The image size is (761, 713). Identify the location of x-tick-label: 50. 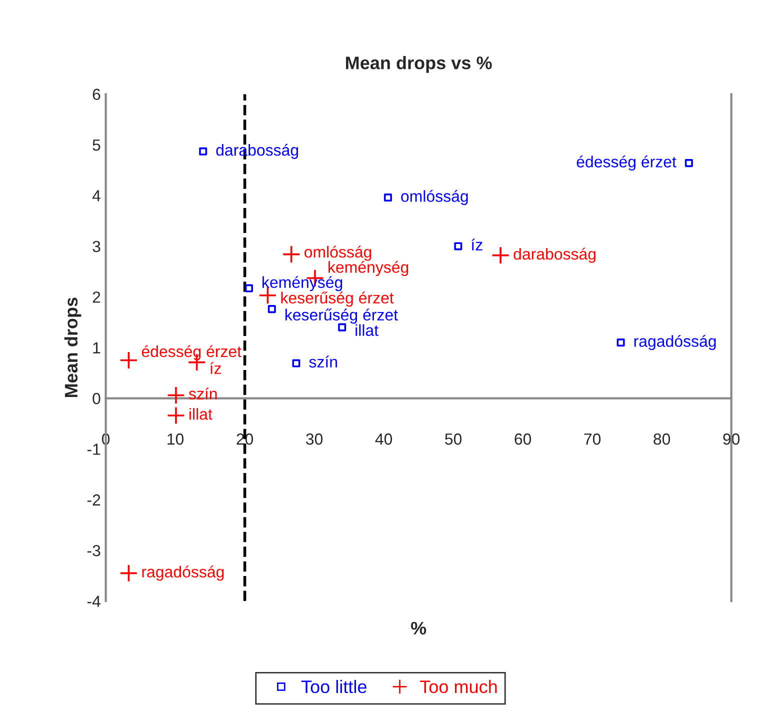
(453, 439).